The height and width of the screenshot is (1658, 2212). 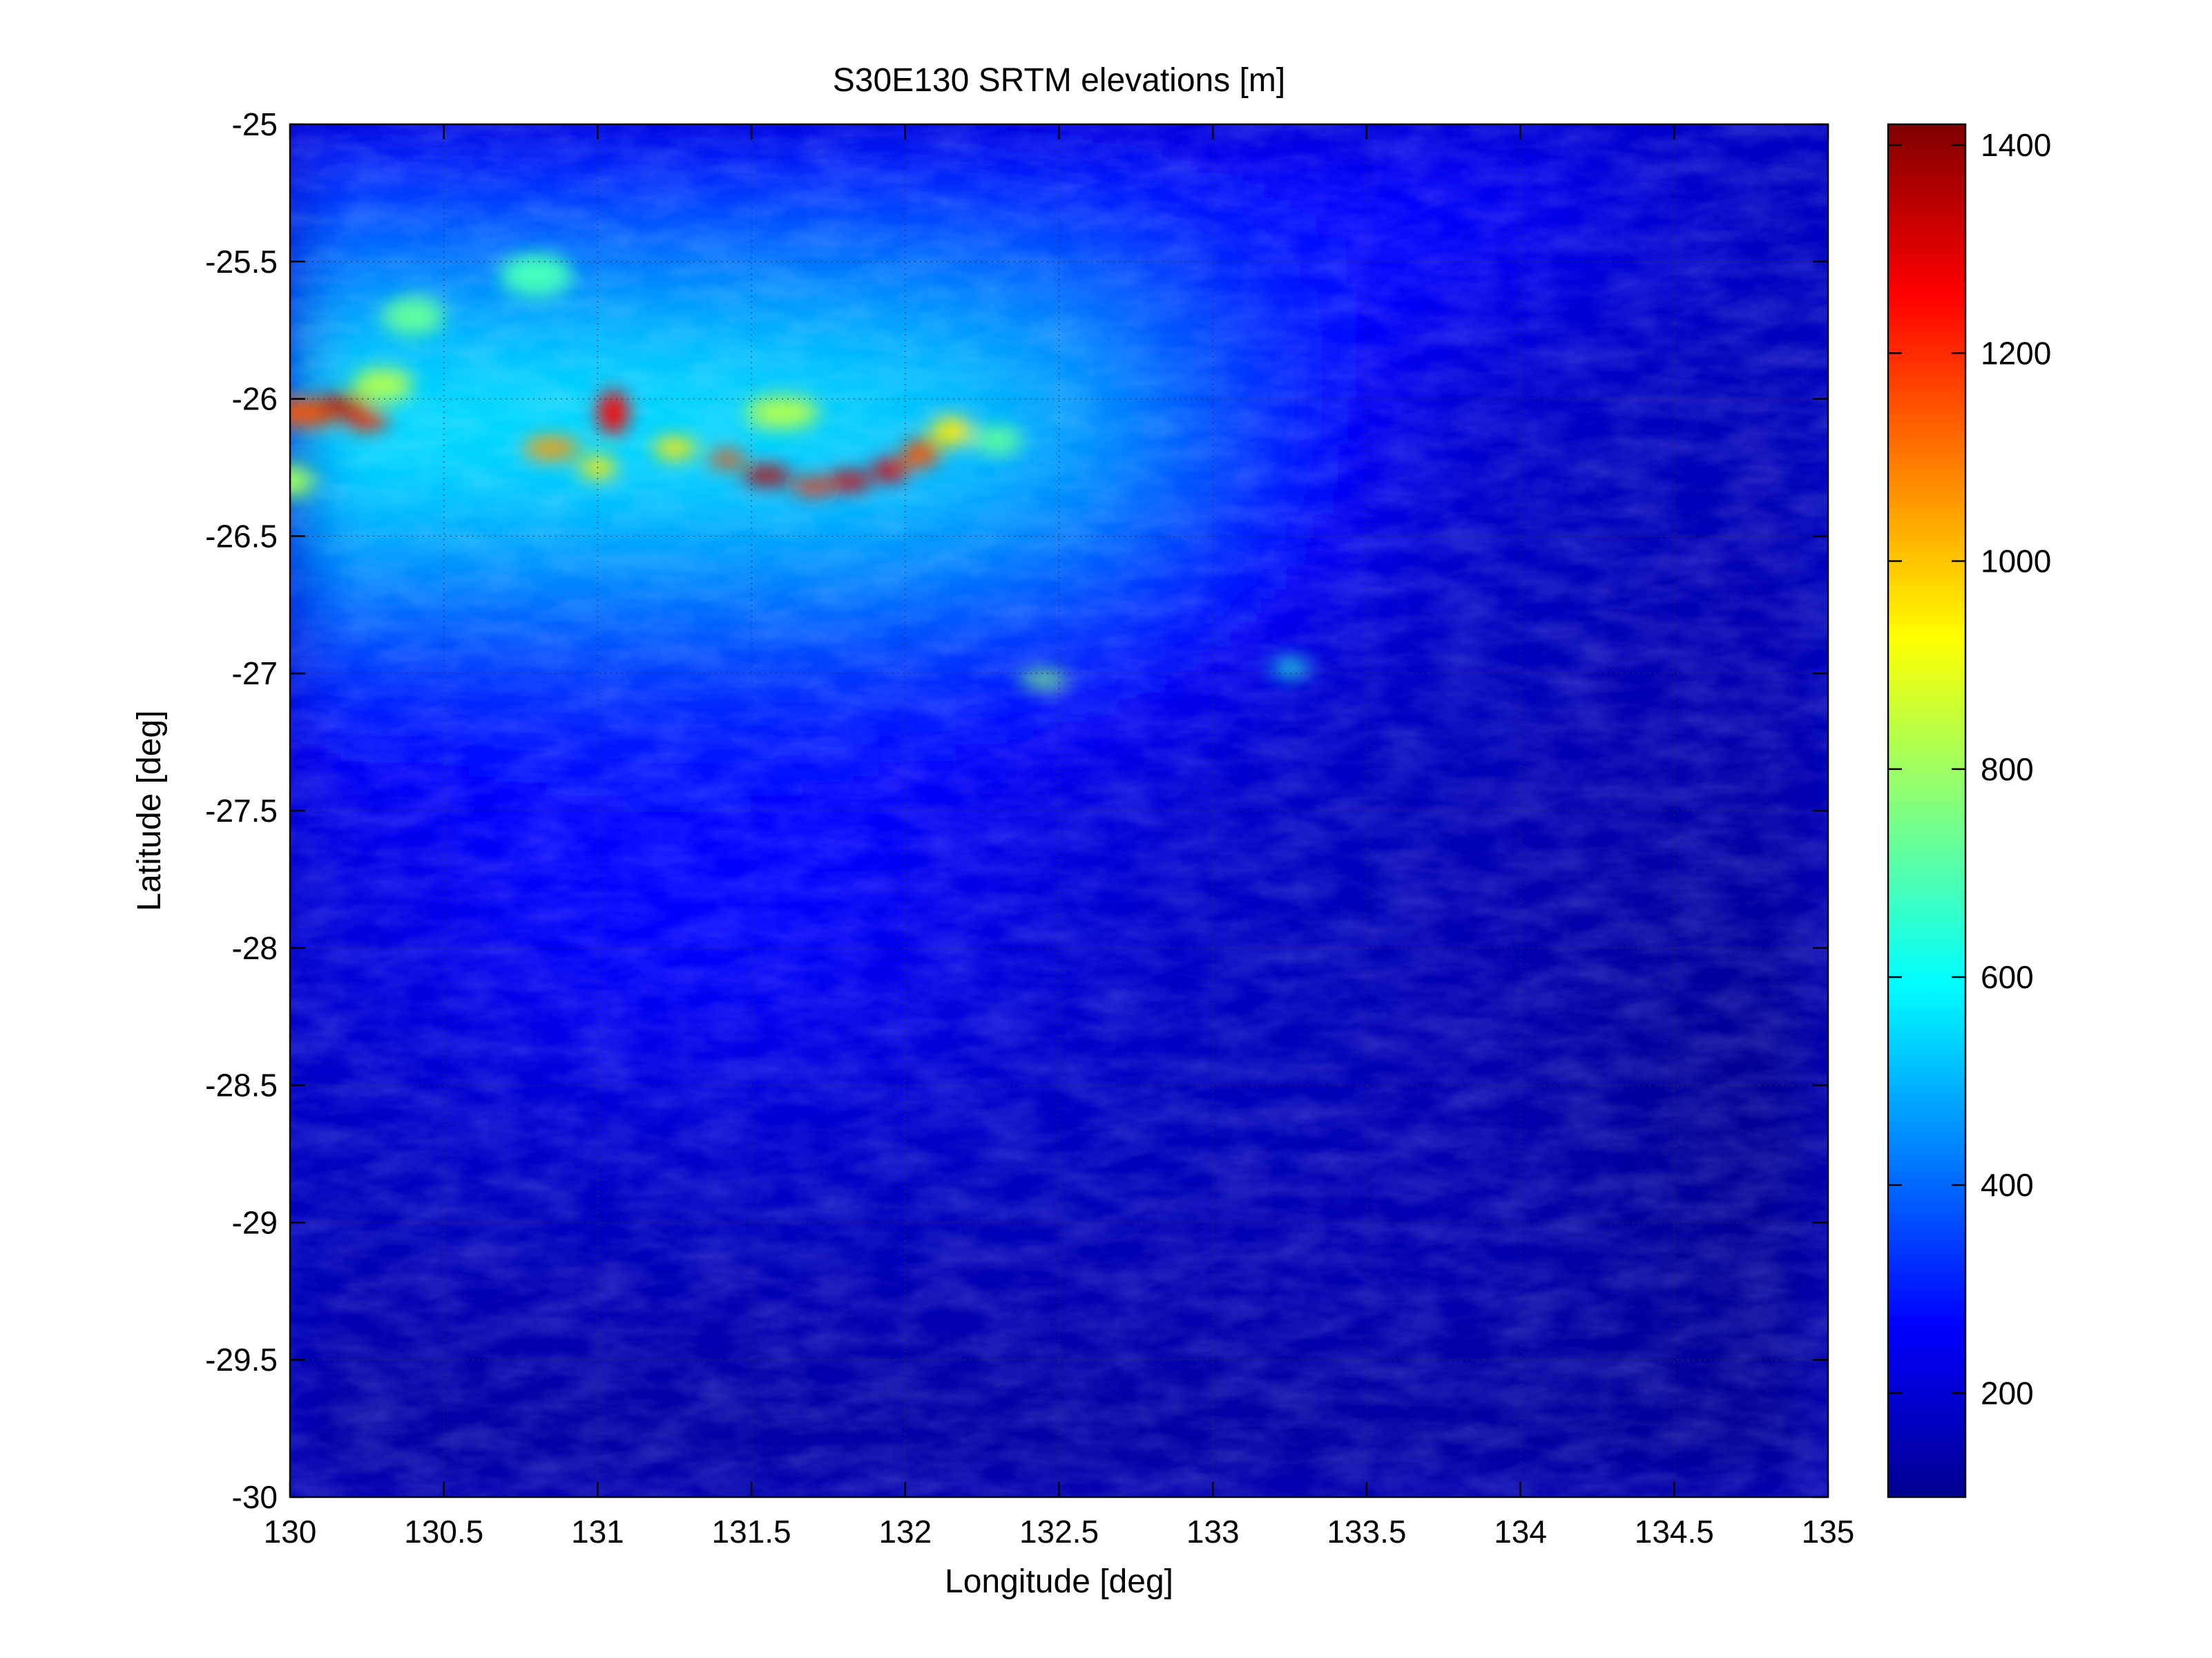 What do you see at coordinates (1367, 1532) in the screenshot?
I see `x-tick-label: 133.5` at bounding box center [1367, 1532].